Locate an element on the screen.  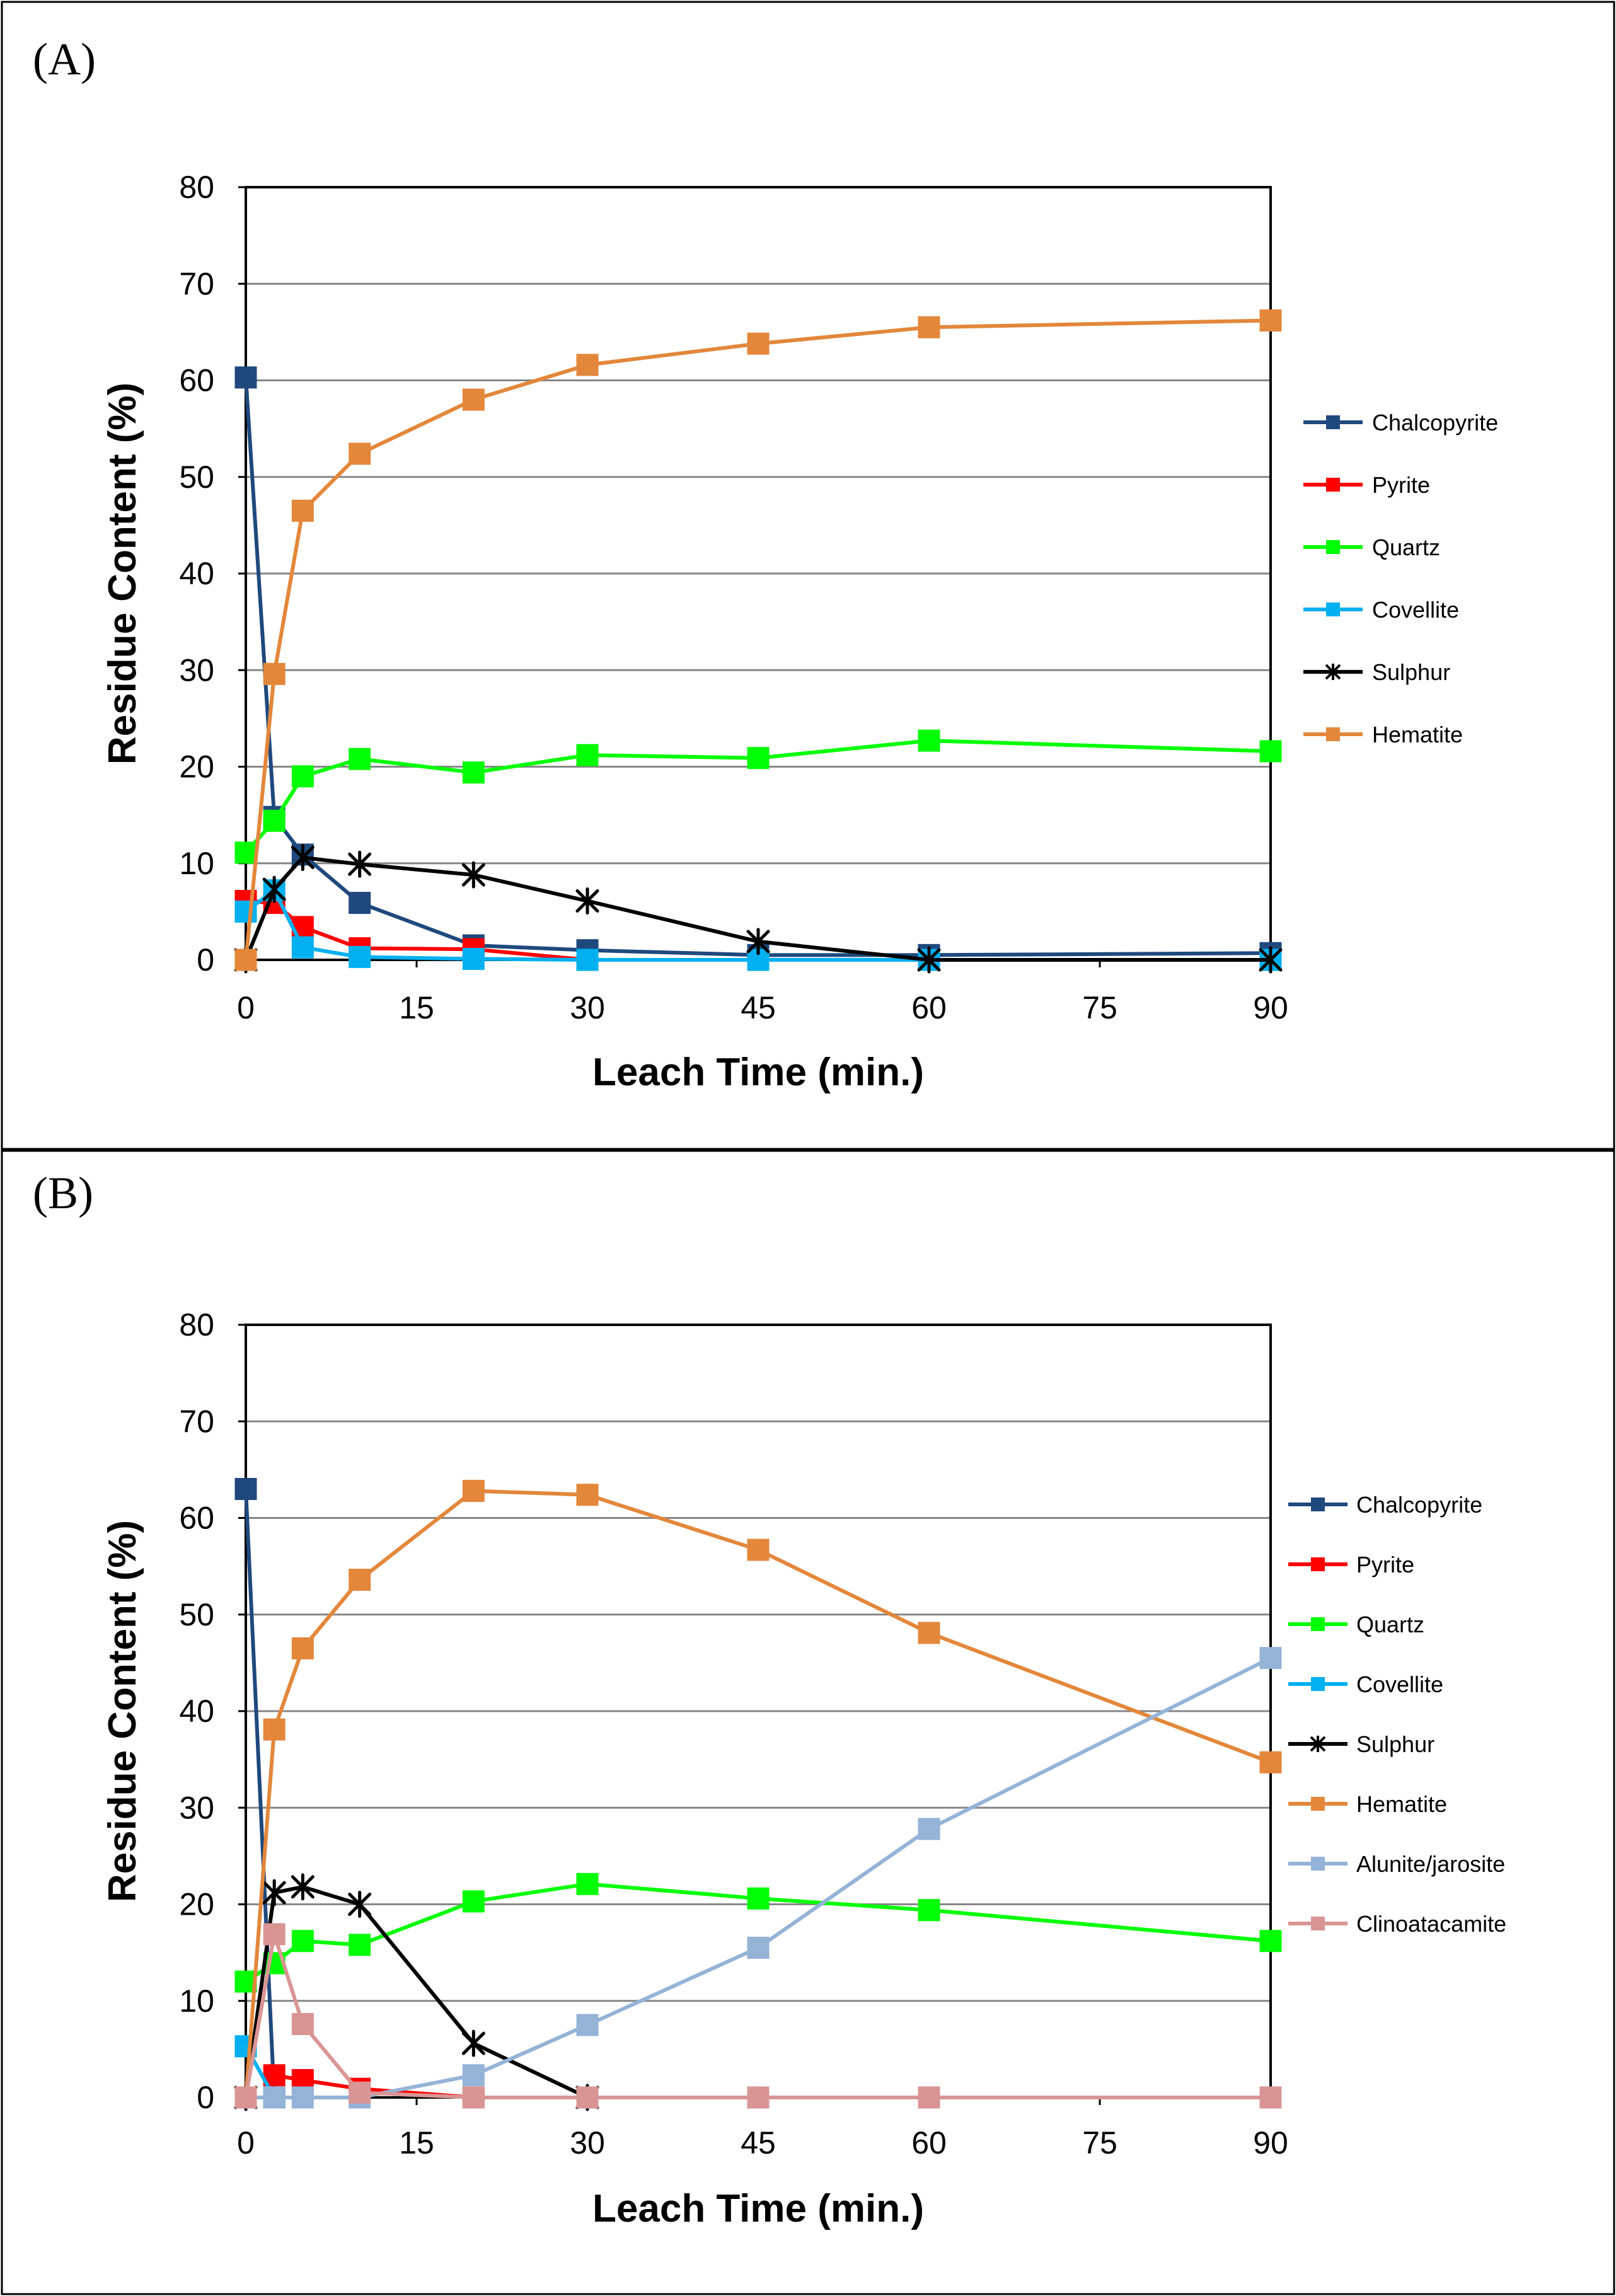
panel-b-legend-item-pyrite-marker is located at coordinates (1318, 1564).